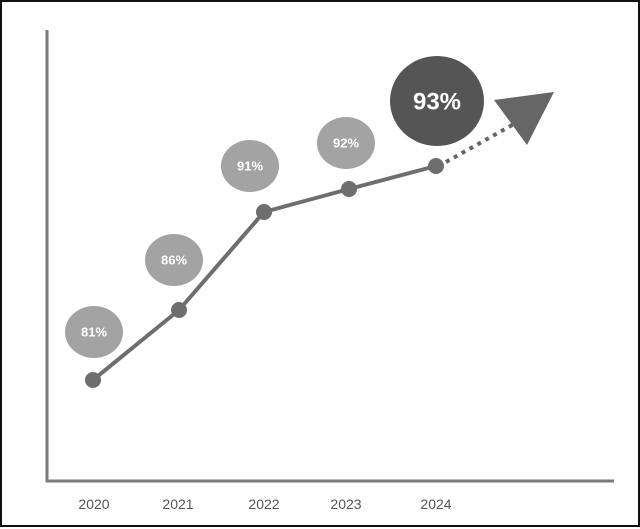 This screenshot has width=640, height=529. Describe the element at coordinates (93, 504) in the screenshot. I see `x-tick-label-2020: 2020` at that location.